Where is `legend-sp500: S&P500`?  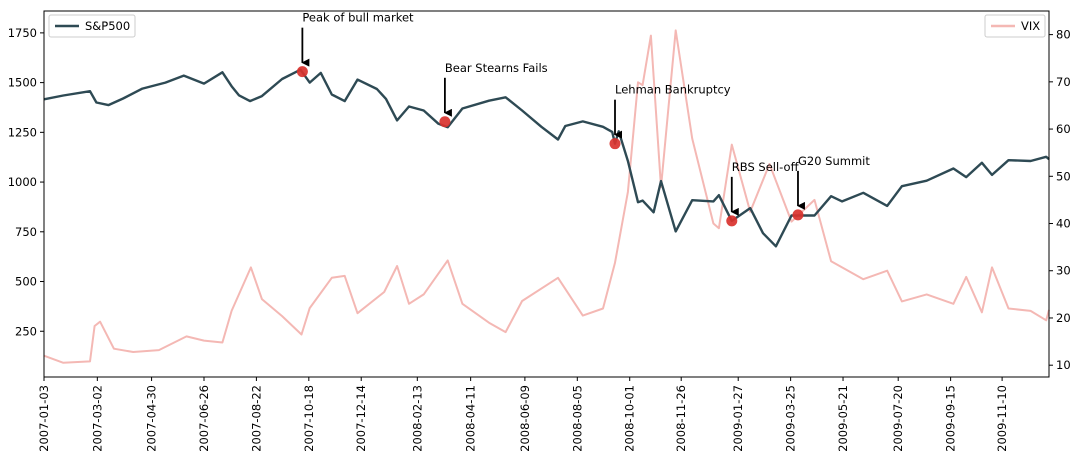 legend-sp500: S&P500 is located at coordinates (92, 26).